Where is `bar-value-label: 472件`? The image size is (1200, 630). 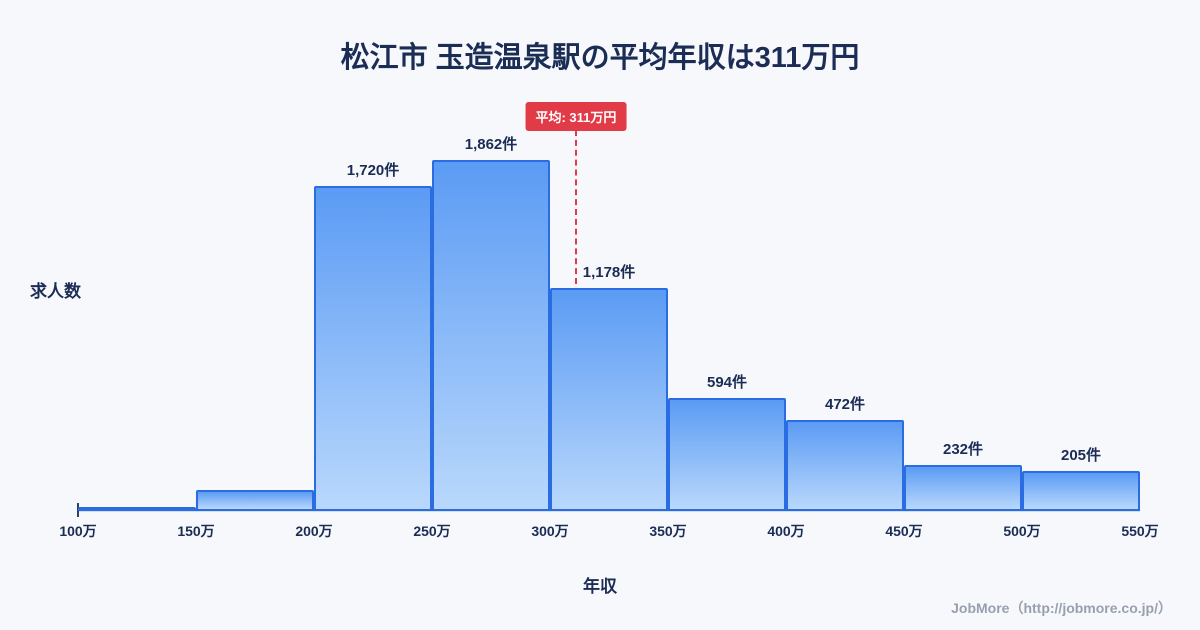
bar-value-label: 472件 is located at coordinates (845, 405).